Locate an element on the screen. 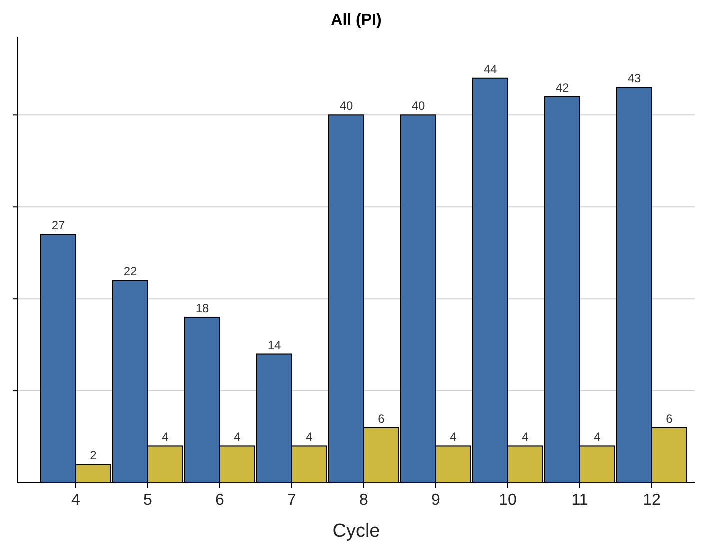 This screenshot has height=545, width=705. x-tick-label: 10 is located at coordinates (508, 500).